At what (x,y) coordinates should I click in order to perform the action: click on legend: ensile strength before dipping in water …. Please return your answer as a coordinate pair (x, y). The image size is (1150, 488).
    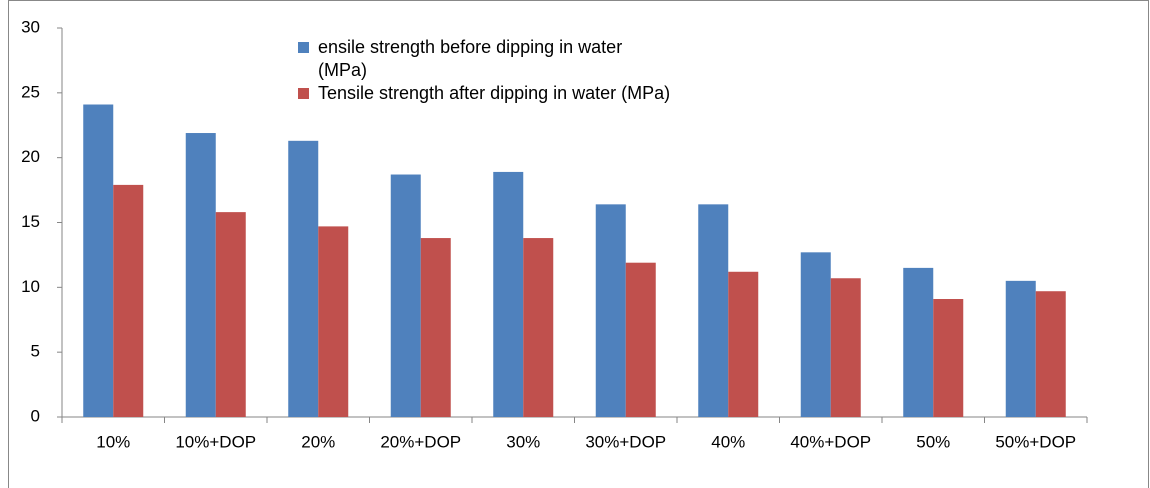
    Looking at the image, I should click on (486, 70).